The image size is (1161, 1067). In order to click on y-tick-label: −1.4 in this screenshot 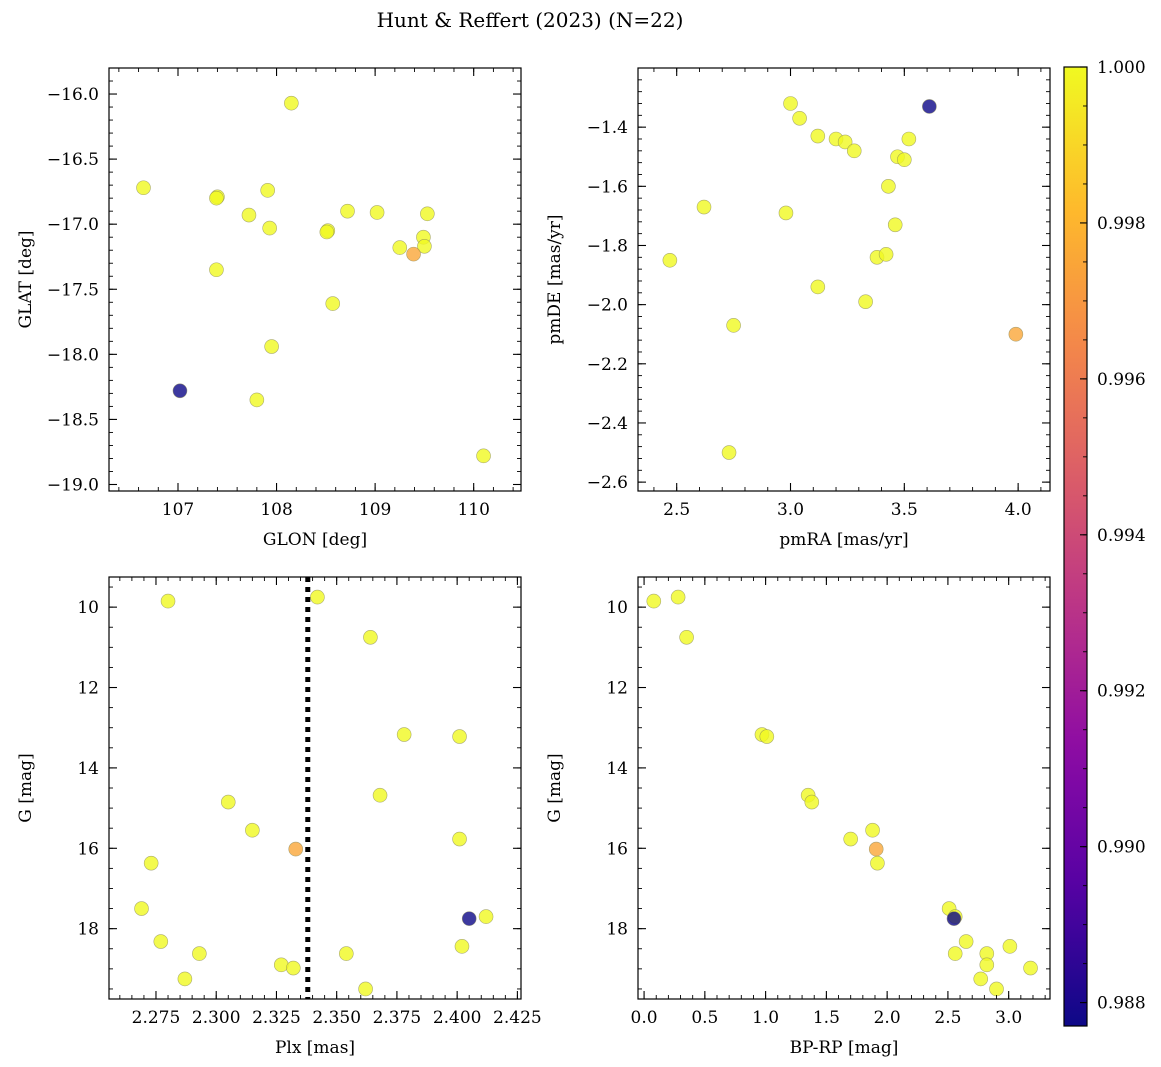, I will do `click(607, 128)`.